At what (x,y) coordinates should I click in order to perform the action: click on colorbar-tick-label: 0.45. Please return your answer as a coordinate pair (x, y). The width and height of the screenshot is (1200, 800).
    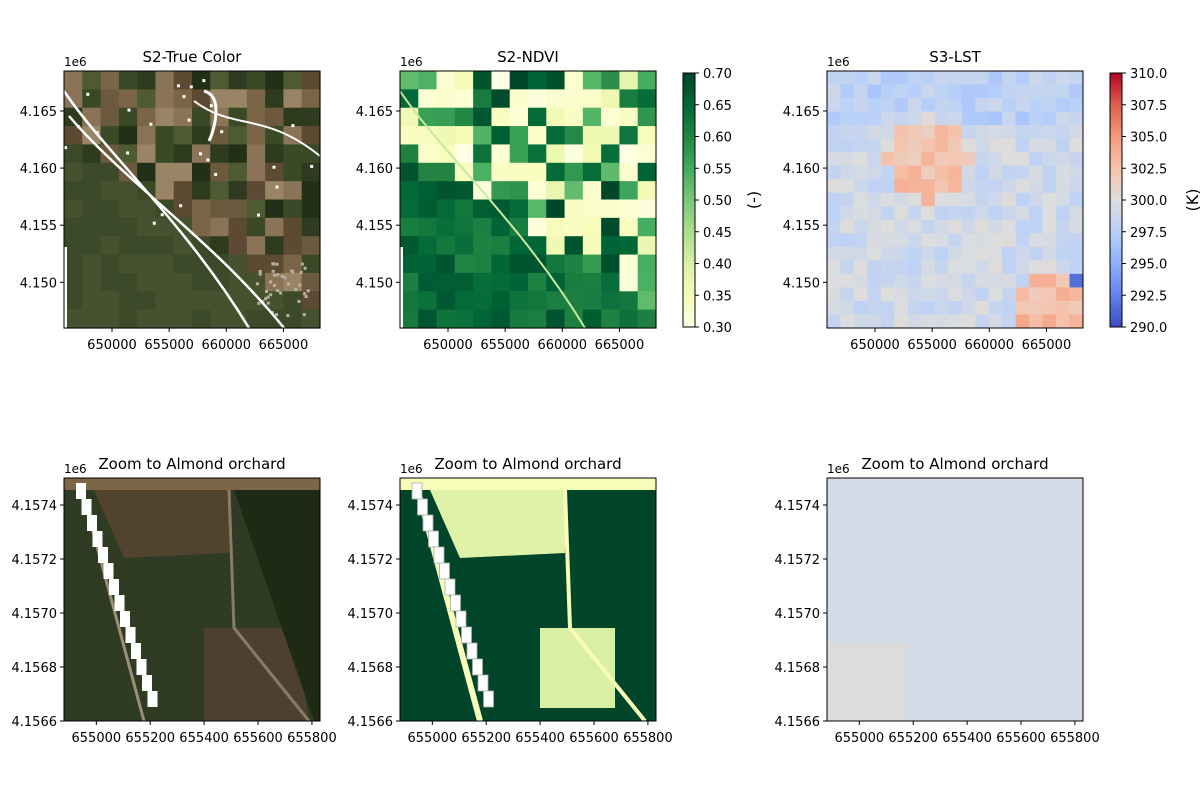
    Looking at the image, I should click on (717, 233).